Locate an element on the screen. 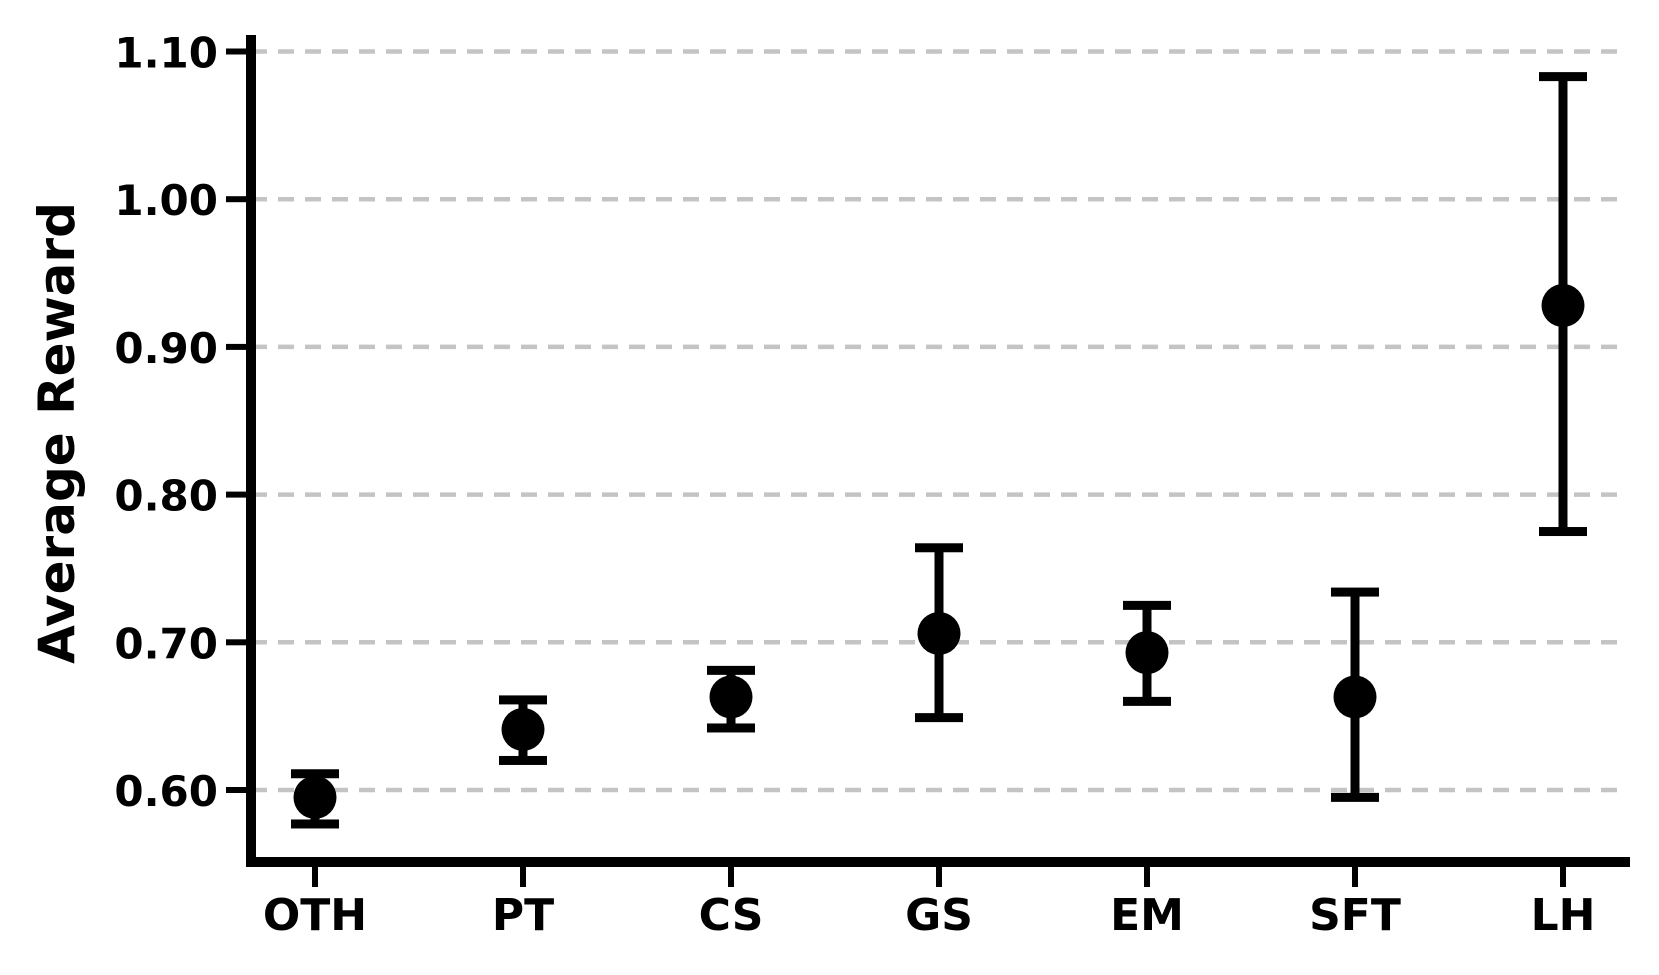 This screenshot has height=975, width=1659. point-marker-EM is located at coordinates (1147, 653).